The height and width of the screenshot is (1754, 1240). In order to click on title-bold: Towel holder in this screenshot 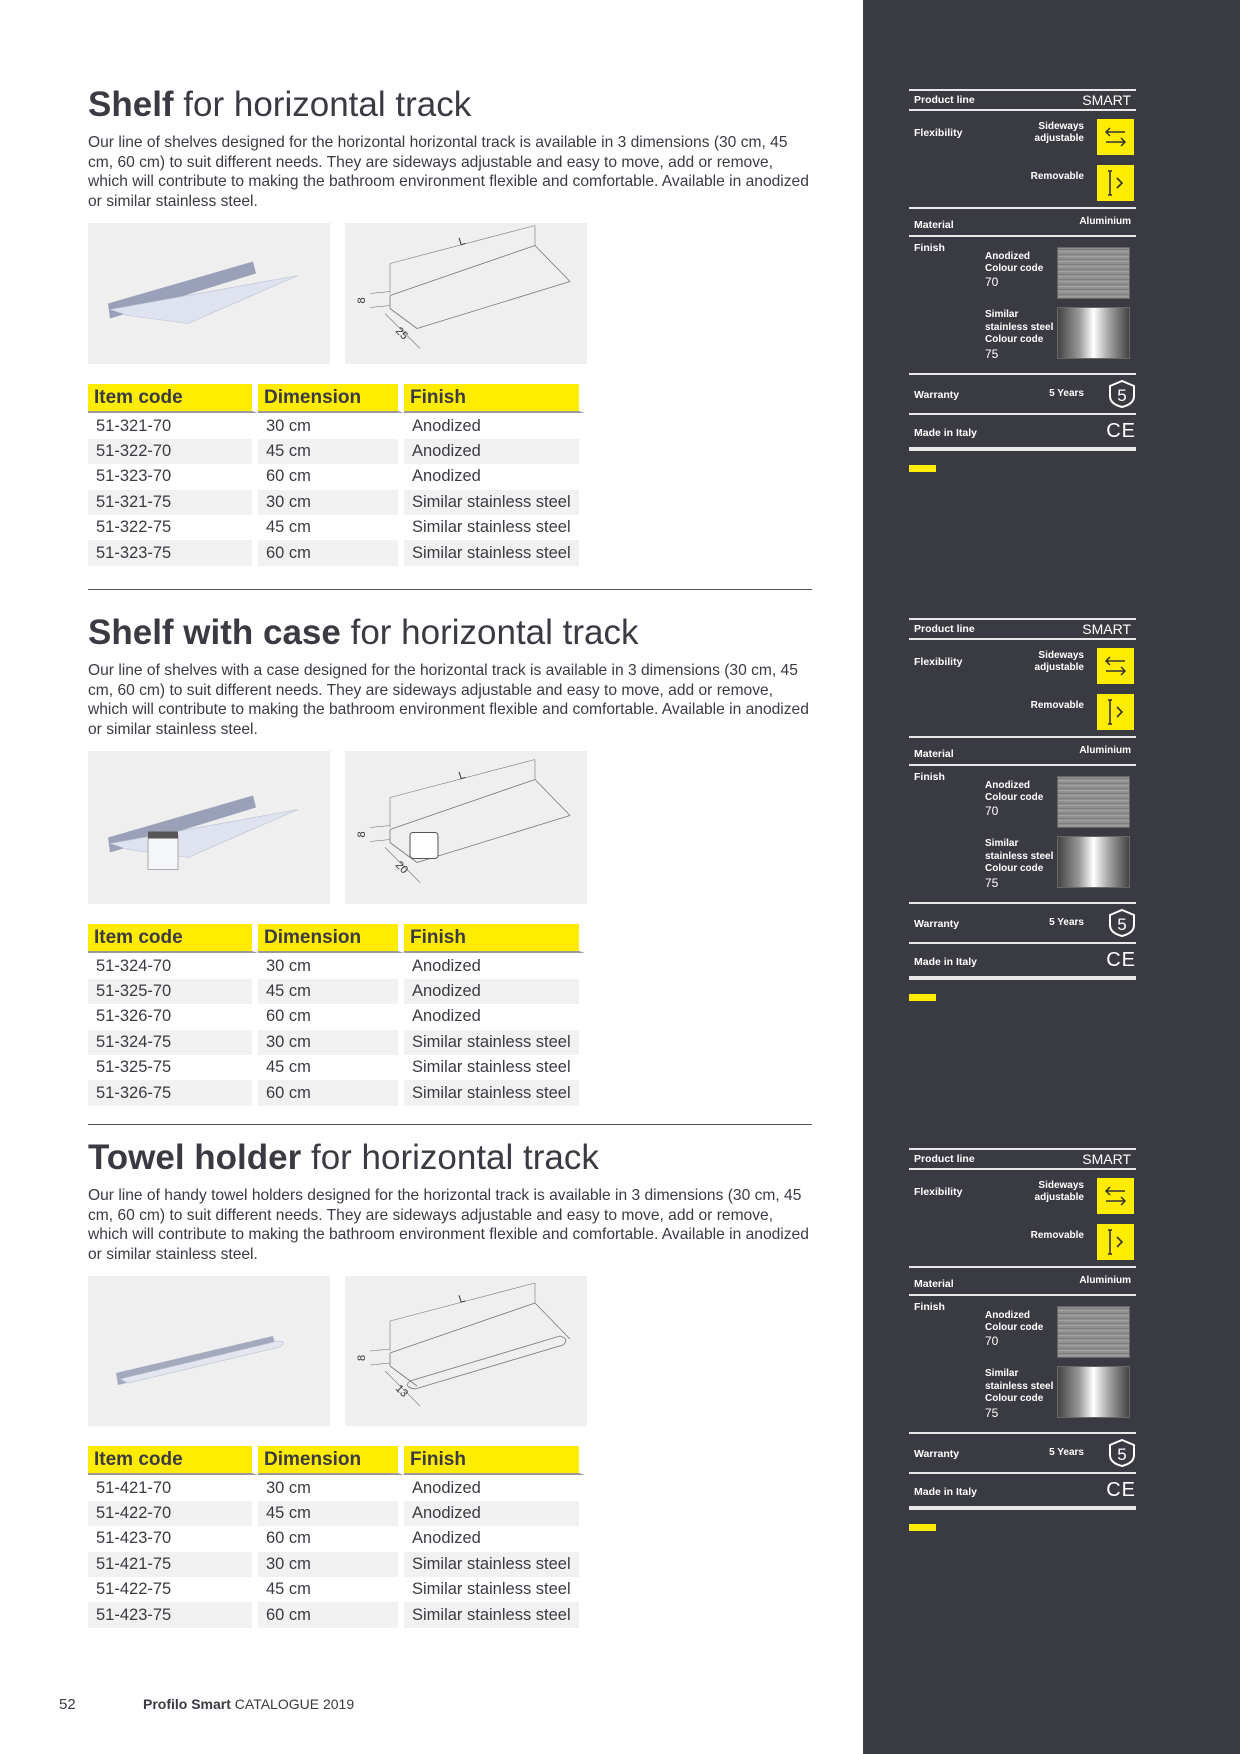, I will do `click(195, 1157)`.